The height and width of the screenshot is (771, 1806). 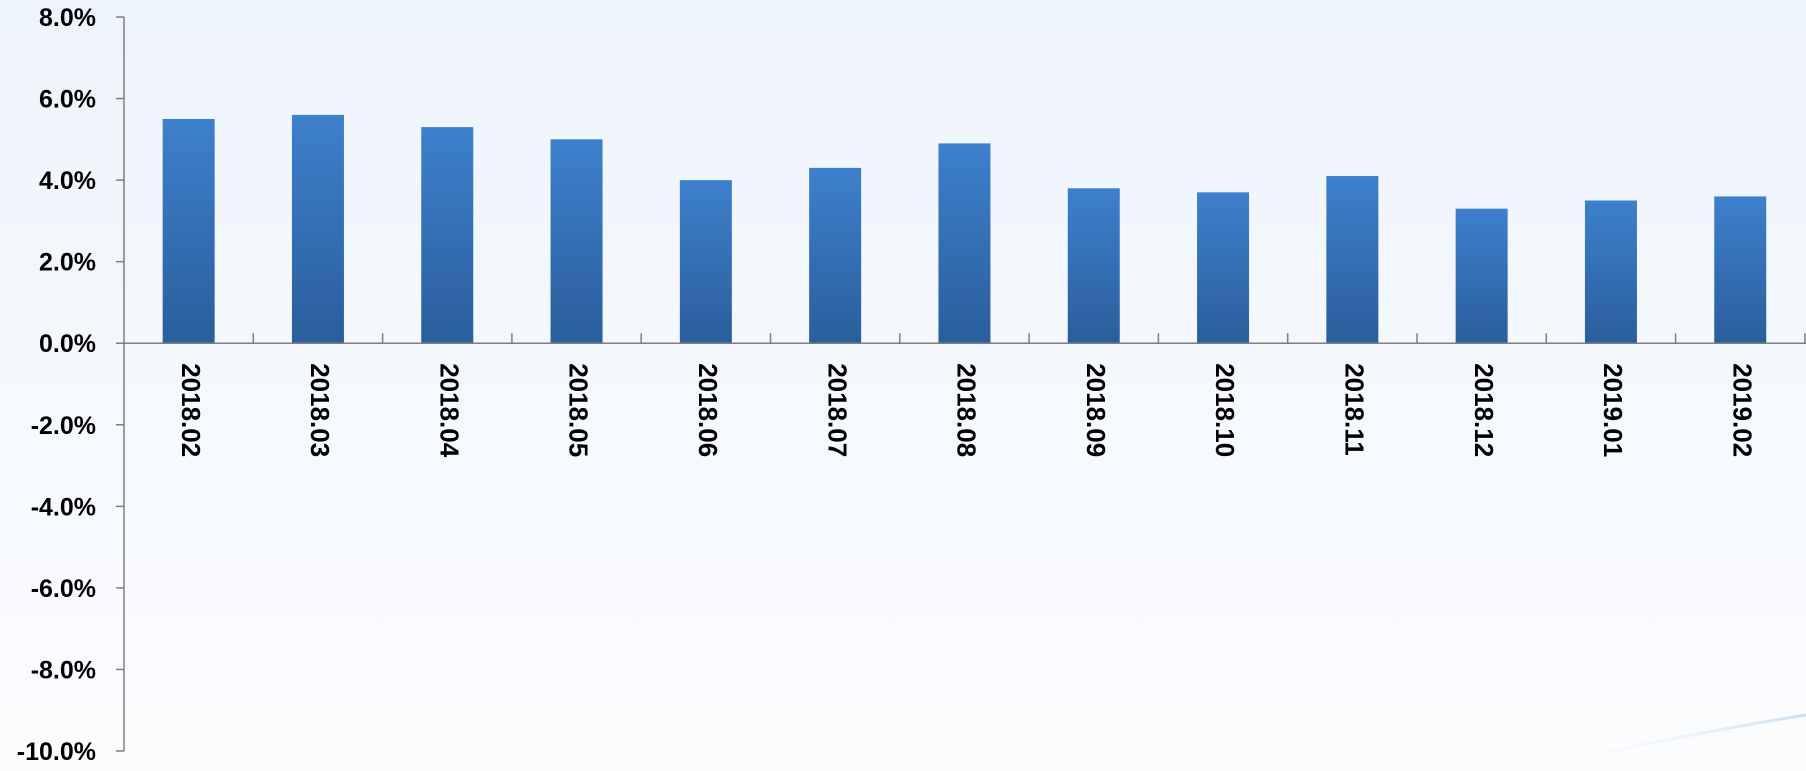 What do you see at coordinates (576, 241) in the screenshot?
I see `bar-2018.05` at bounding box center [576, 241].